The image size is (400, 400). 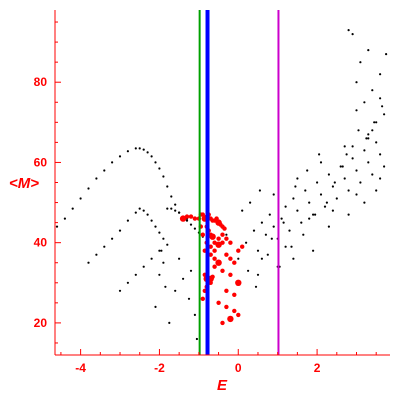 I want to click on x-tick-label: -4, so click(x=80, y=368).